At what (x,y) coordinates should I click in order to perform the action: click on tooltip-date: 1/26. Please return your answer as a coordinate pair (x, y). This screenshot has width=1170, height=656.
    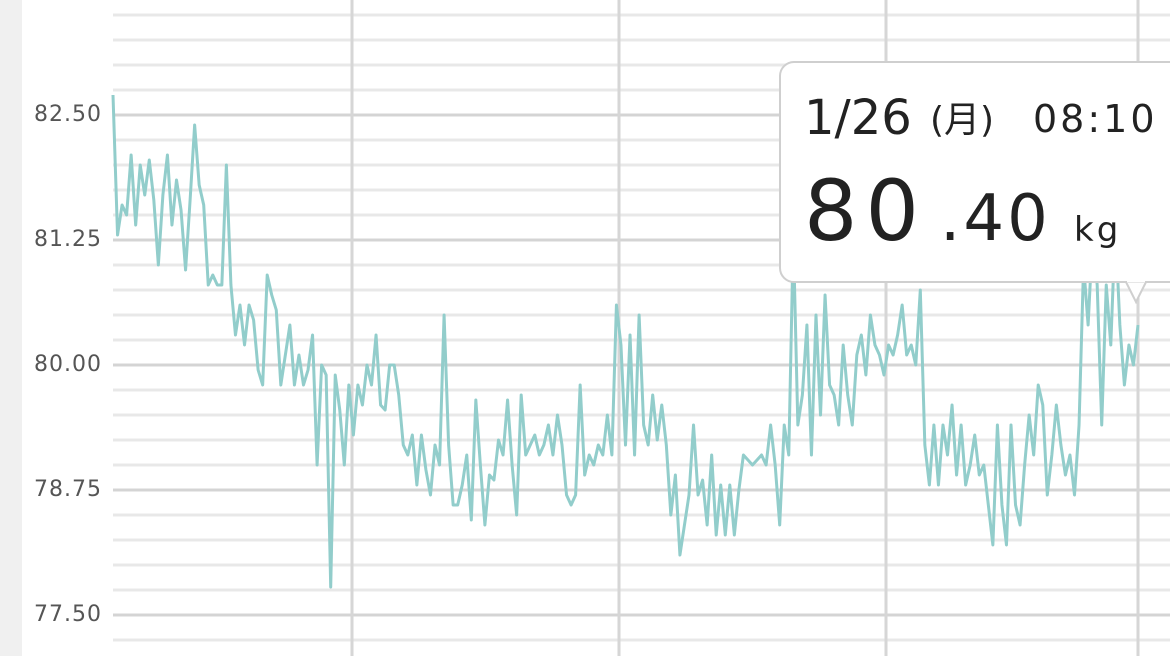
    Looking at the image, I should click on (858, 118).